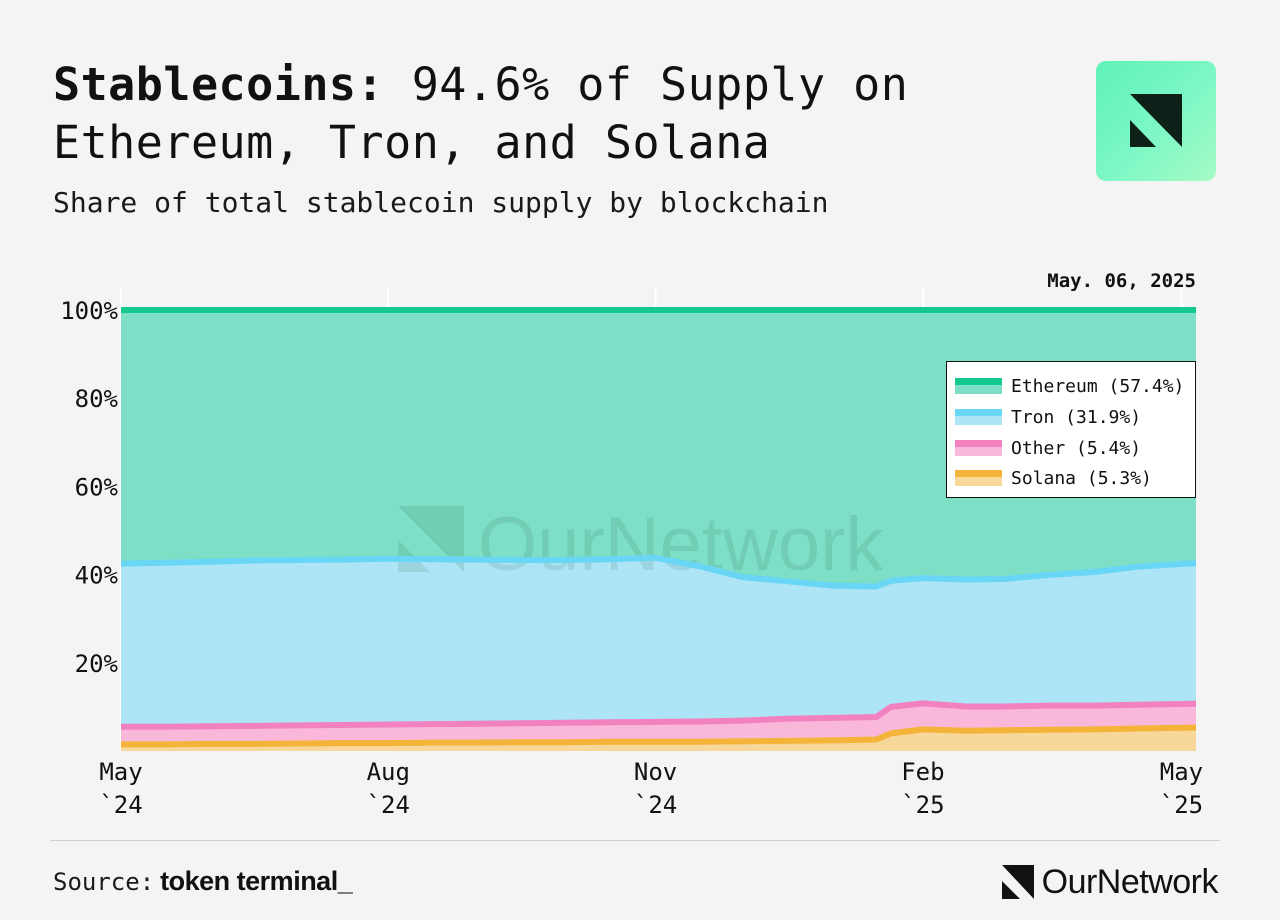 Image resolution: width=1280 pixels, height=920 pixels. What do you see at coordinates (256, 881) in the screenshot?
I see `source-brand: token terminal_` at bounding box center [256, 881].